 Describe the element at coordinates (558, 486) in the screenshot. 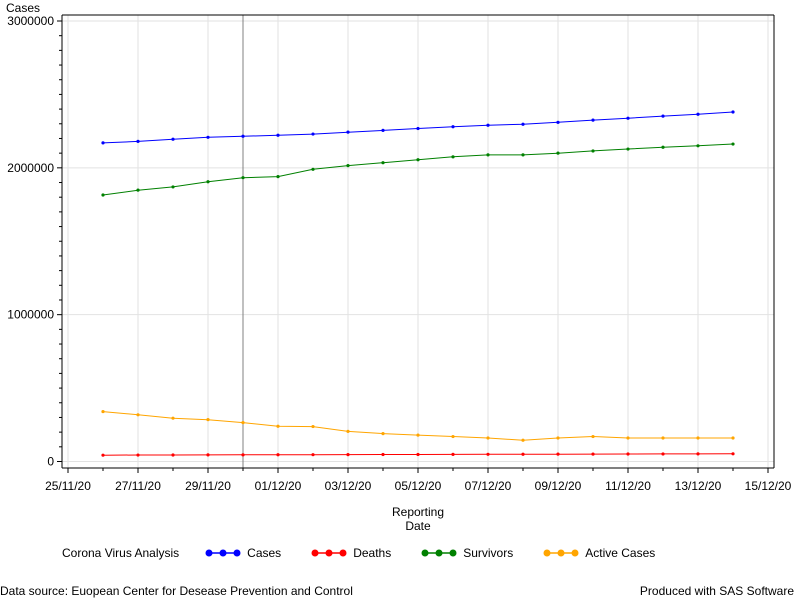

I see `x-tick-label: 09/12/20` at that location.